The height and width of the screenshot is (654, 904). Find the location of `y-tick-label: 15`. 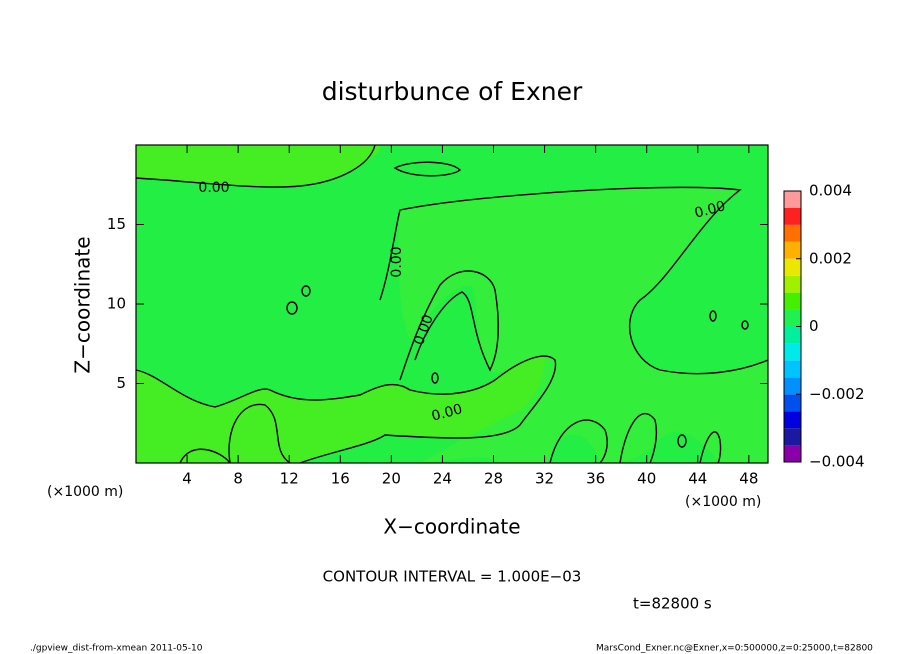

y-tick-label: 15 is located at coordinates (116, 224).